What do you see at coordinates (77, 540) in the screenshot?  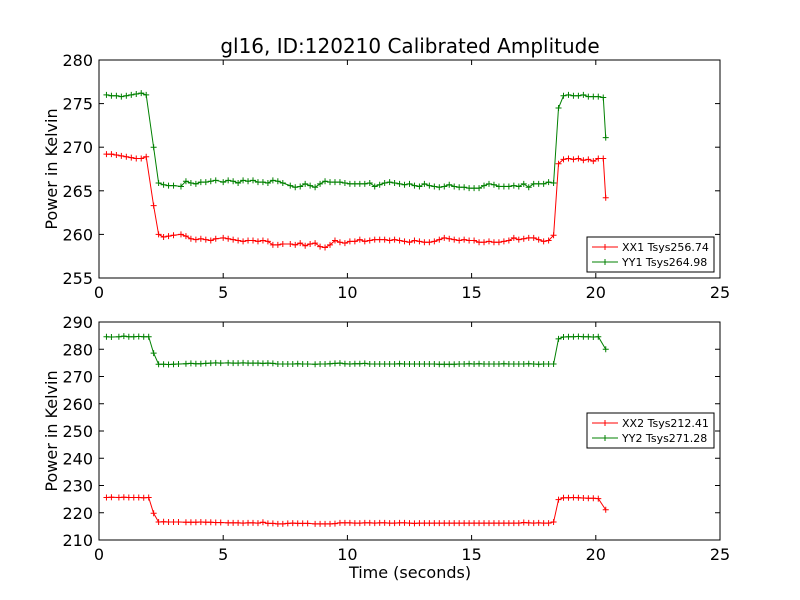 I see `bottom-plot-y-tick-label: 210` at bounding box center [77, 540].